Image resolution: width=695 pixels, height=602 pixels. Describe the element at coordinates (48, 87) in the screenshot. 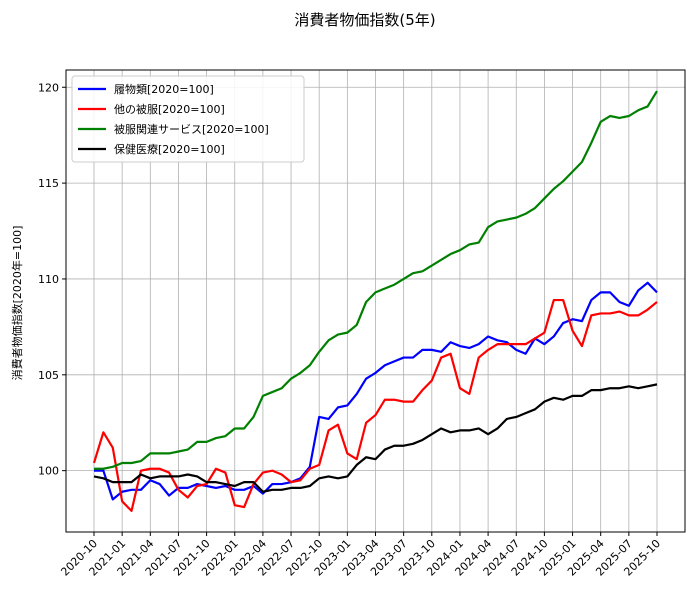

I see `y-tick-label: 120` at that location.